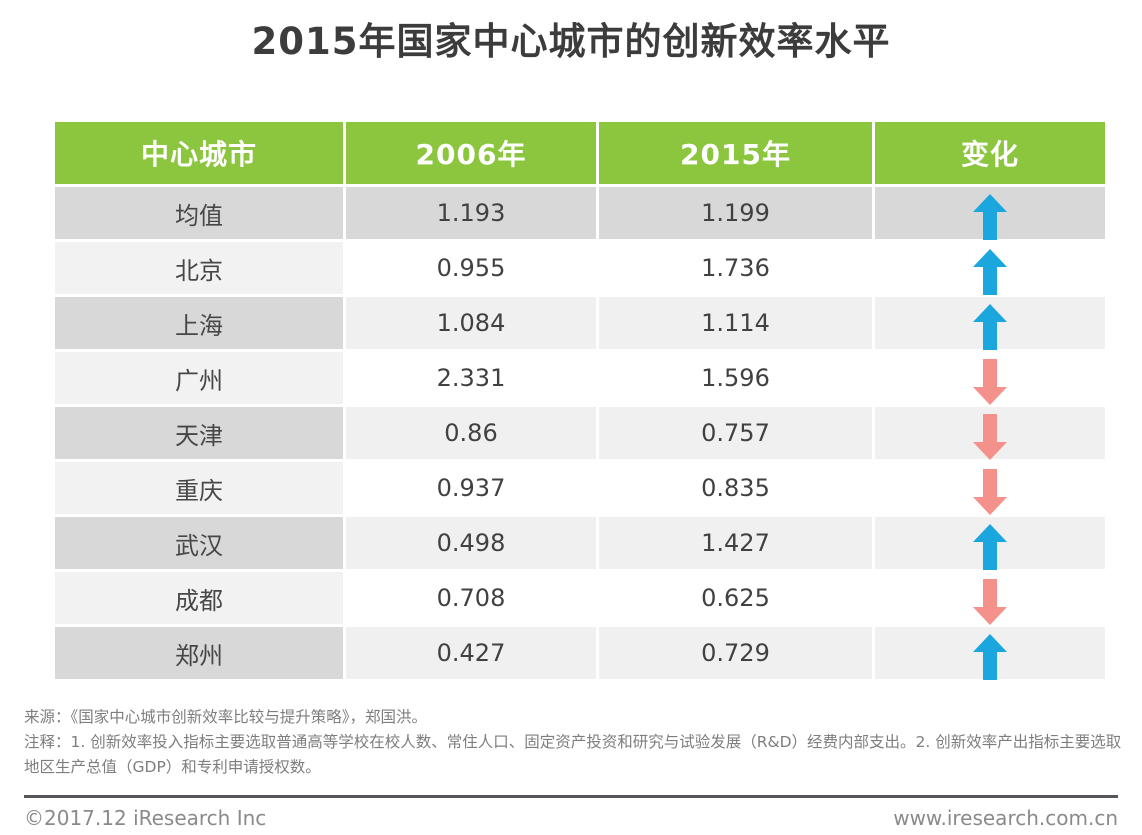 Image resolution: width=1142 pixels, height=835 pixels. Describe the element at coordinates (471, 213) in the screenshot. I see `value-2006-cell: 1.193` at that location.